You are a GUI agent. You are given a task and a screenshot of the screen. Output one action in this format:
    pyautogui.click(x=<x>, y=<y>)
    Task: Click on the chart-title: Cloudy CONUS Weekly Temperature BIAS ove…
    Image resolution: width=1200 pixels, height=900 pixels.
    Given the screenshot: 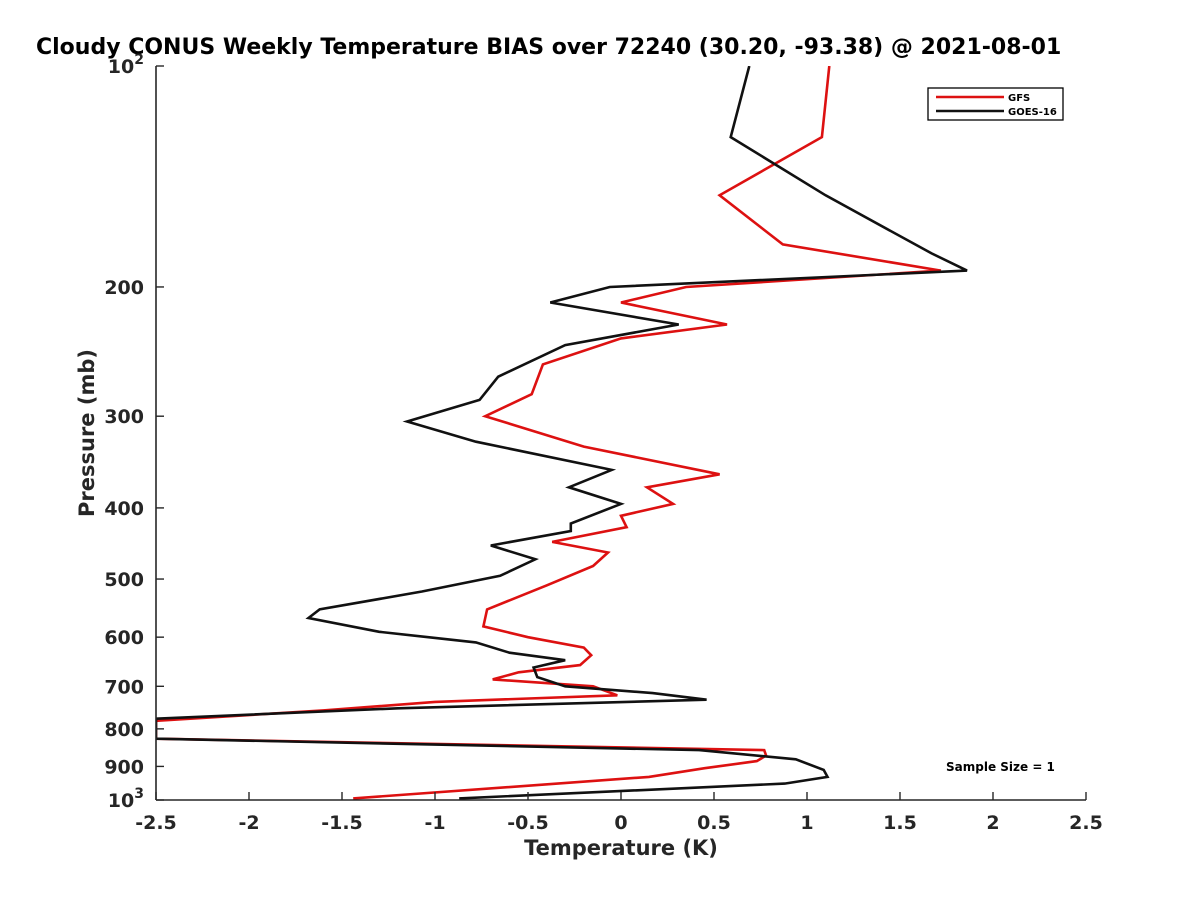 What is the action you would take?
    pyautogui.click(x=548, y=47)
    